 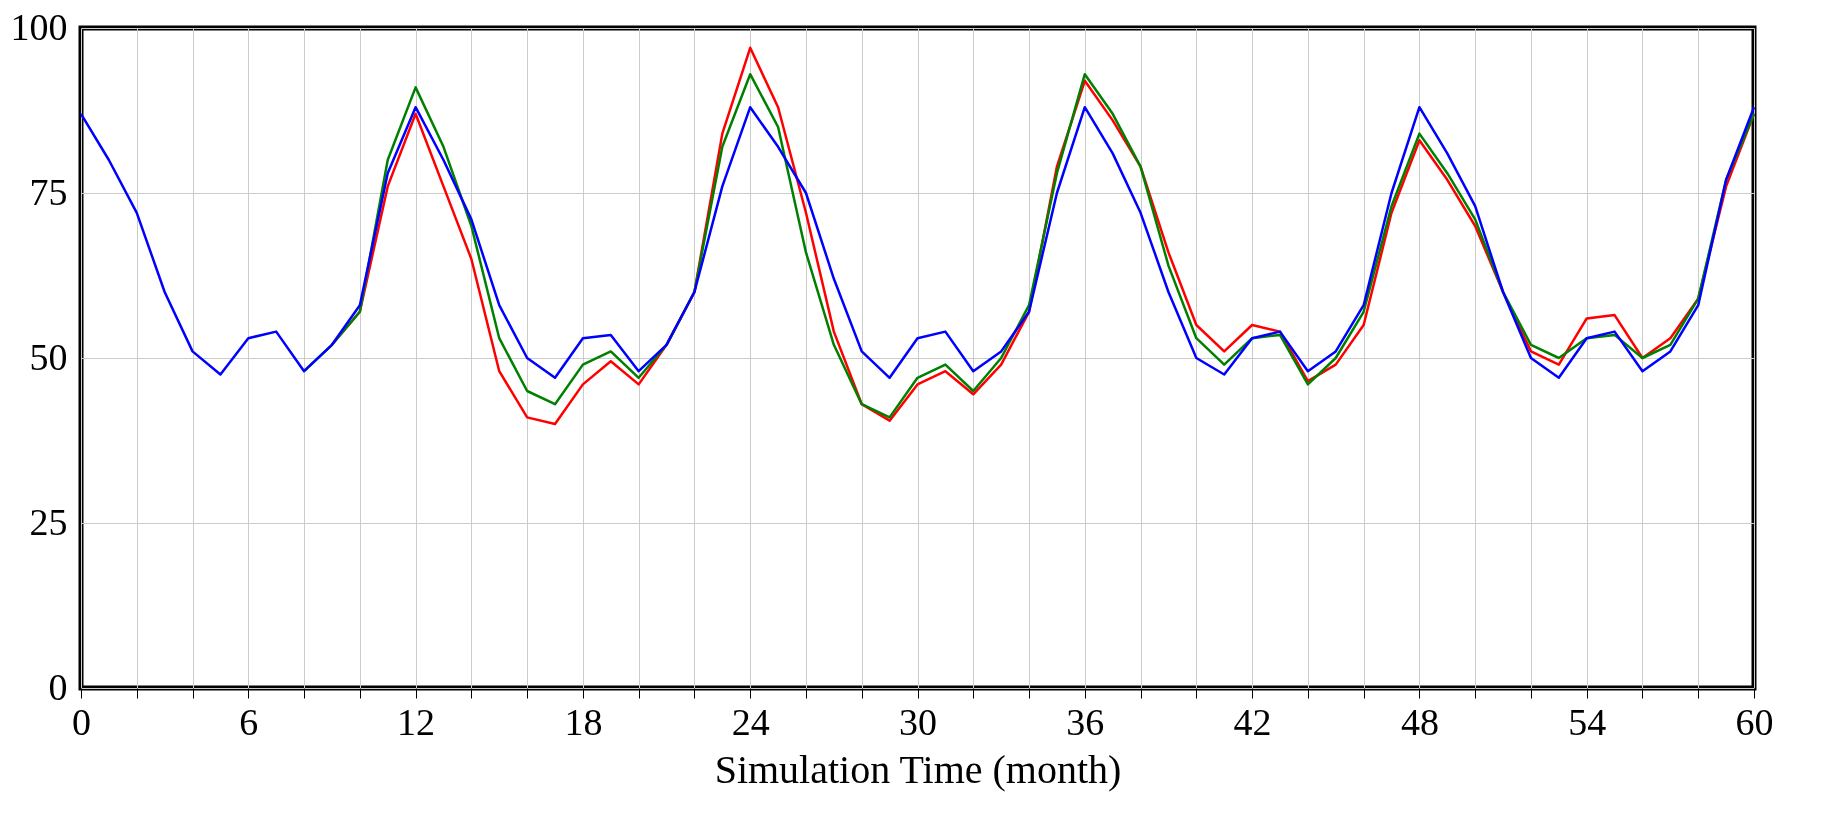 What do you see at coordinates (249, 721) in the screenshot?
I see `x-tick-label: 6` at bounding box center [249, 721].